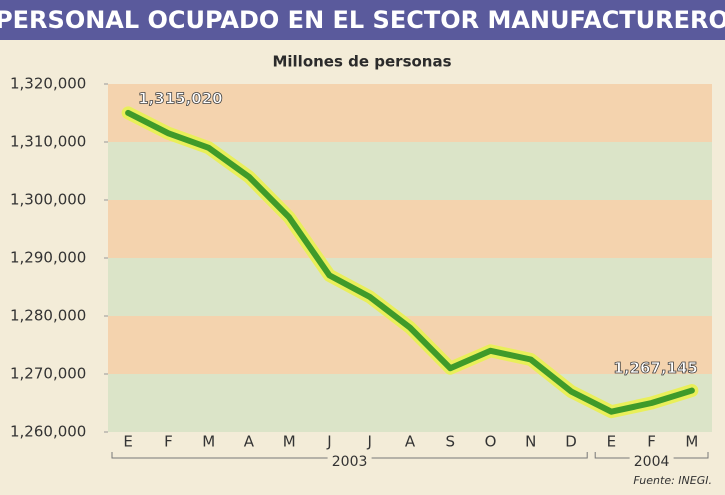  Describe the element at coordinates (491, 442) in the screenshot. I see `x-tick-label: O` at that location.